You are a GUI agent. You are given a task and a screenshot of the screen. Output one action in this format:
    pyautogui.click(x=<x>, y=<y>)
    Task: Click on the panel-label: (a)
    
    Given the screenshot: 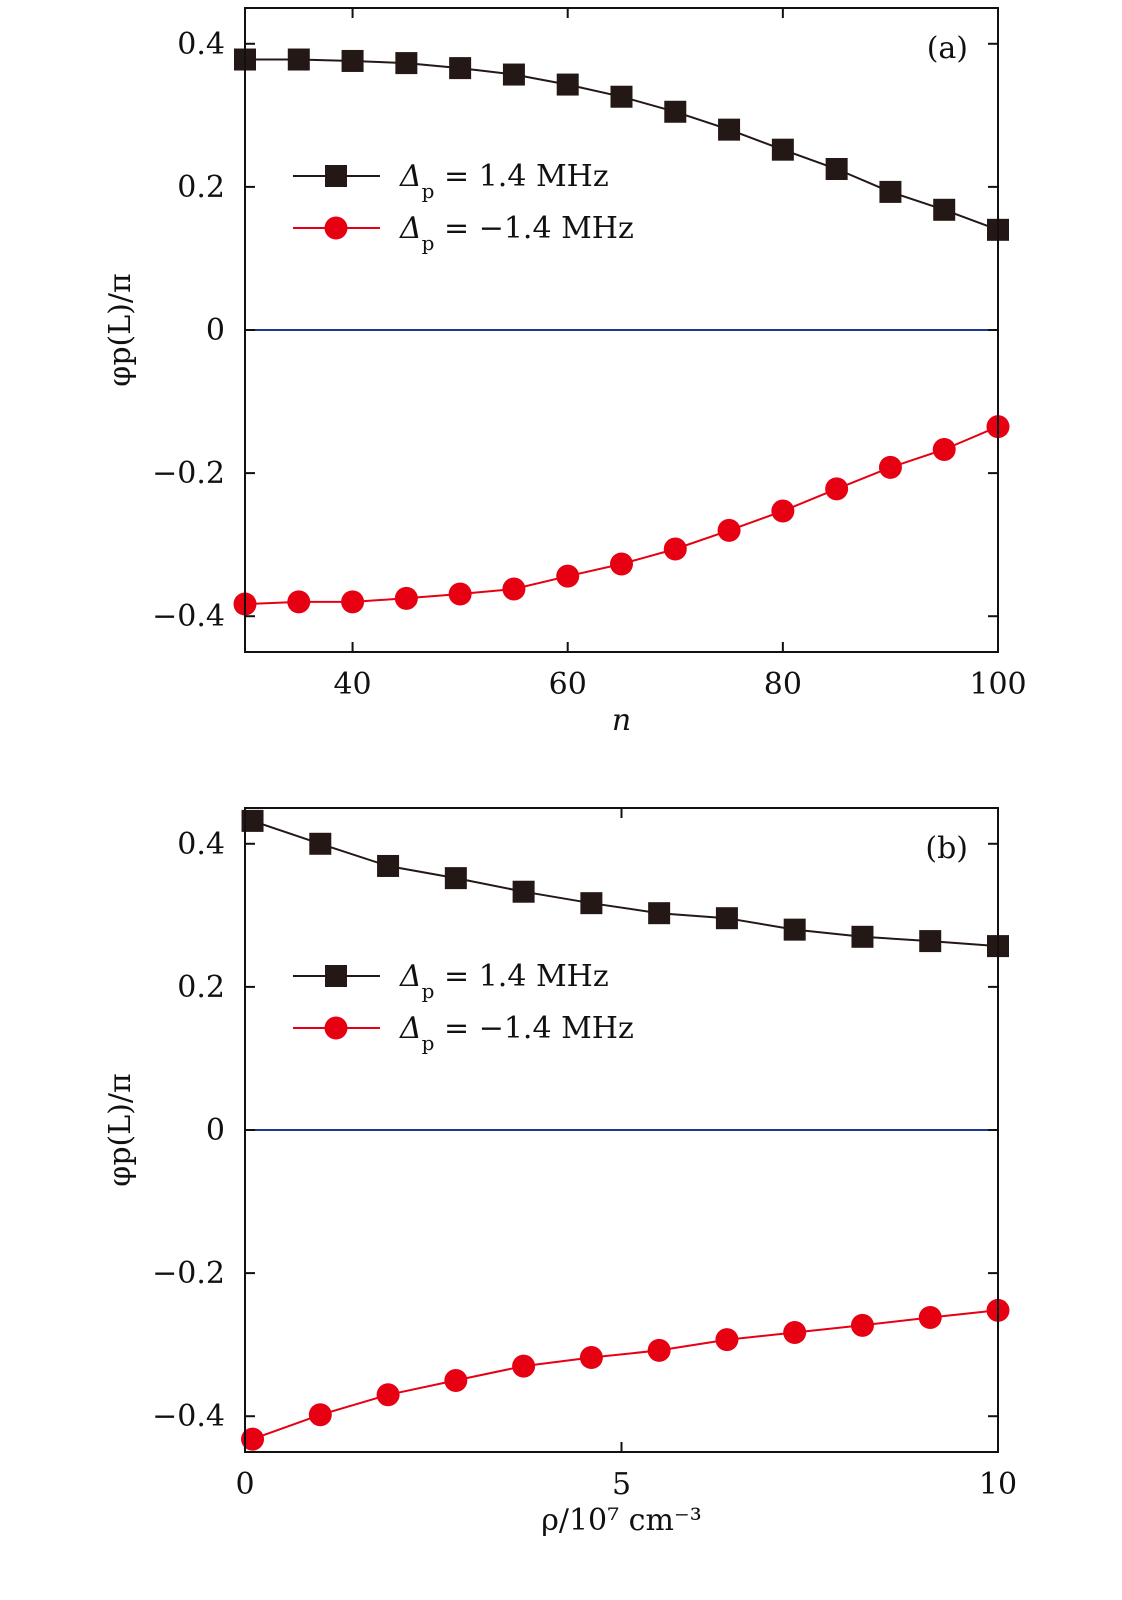 What is the action you would take?
    pyautogui.click(x=947, y=48)
    